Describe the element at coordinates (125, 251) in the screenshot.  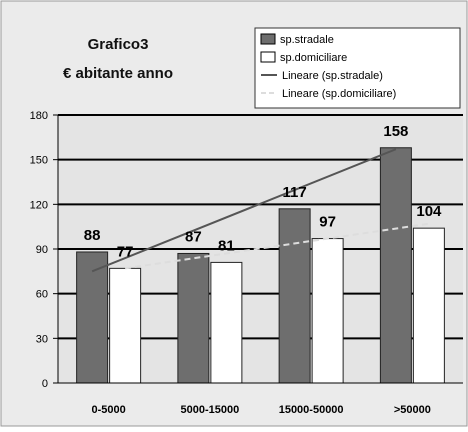
I see `data-label-sp-domiciliare-0-5000: 77` at that location.